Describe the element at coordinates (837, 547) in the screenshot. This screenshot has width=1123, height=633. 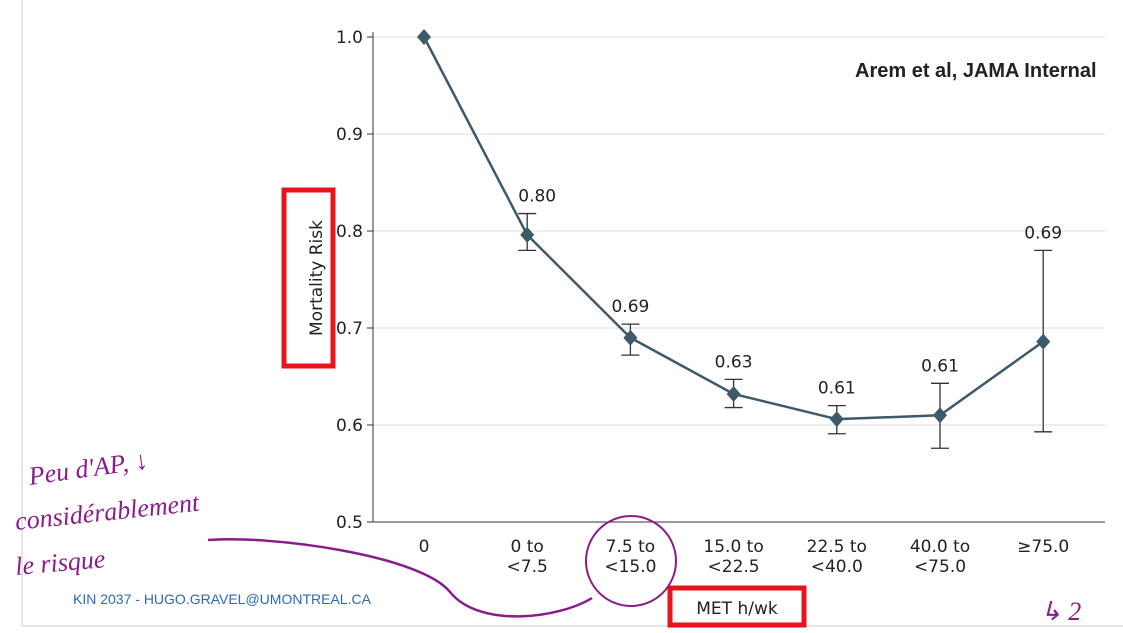
I see `x-tick-label-line: 22.5 to` at that location.